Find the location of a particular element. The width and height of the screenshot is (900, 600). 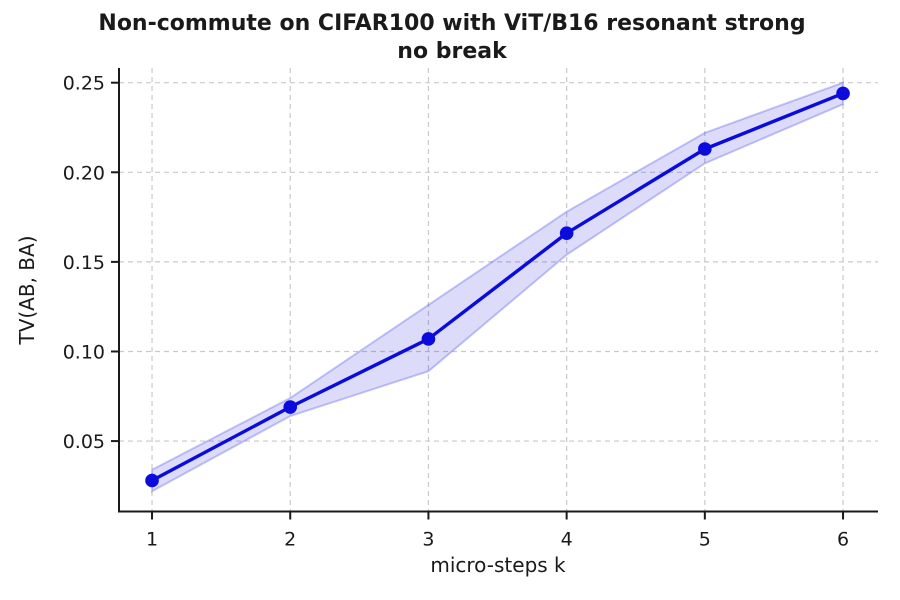

y-tick-label: 0.05 is located at coordinates (84, 442).